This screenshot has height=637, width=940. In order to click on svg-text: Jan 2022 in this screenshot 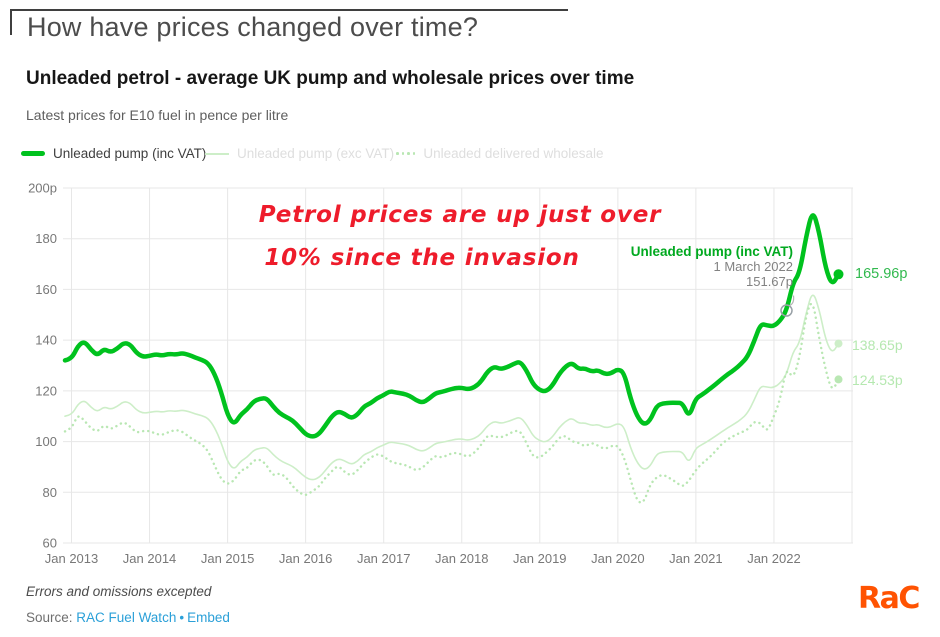, I will do `click(774, 558)`.